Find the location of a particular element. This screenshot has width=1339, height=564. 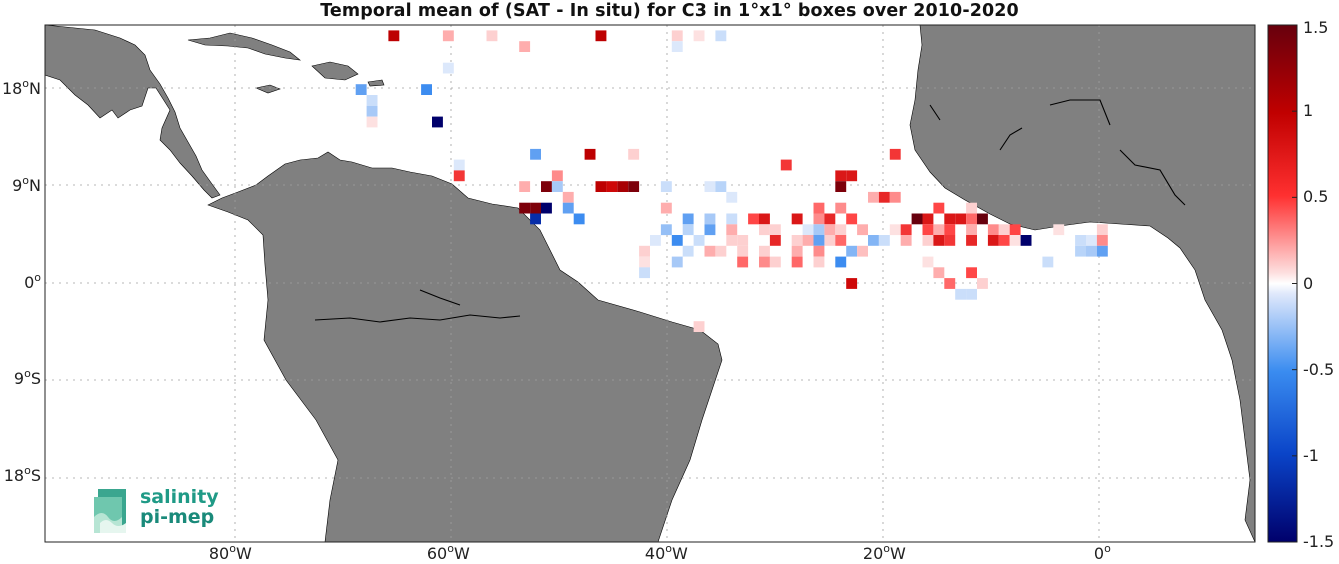

salinity-pi-mep-logo: salinity pi-mep is located at coordinates (157, 511).